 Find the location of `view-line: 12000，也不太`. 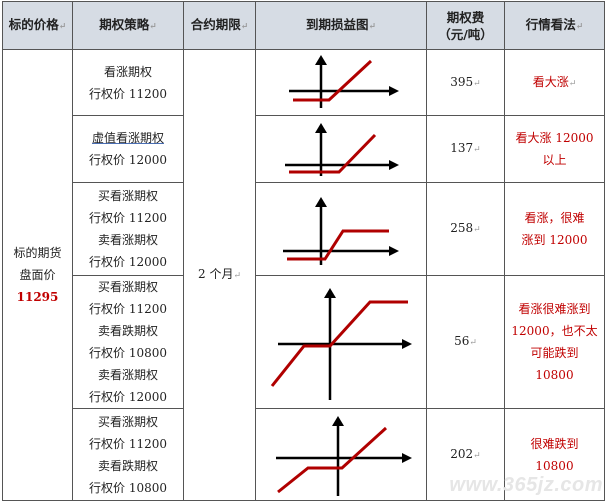

view-line: 12000，也不太 is located at coordinates (554, 331).